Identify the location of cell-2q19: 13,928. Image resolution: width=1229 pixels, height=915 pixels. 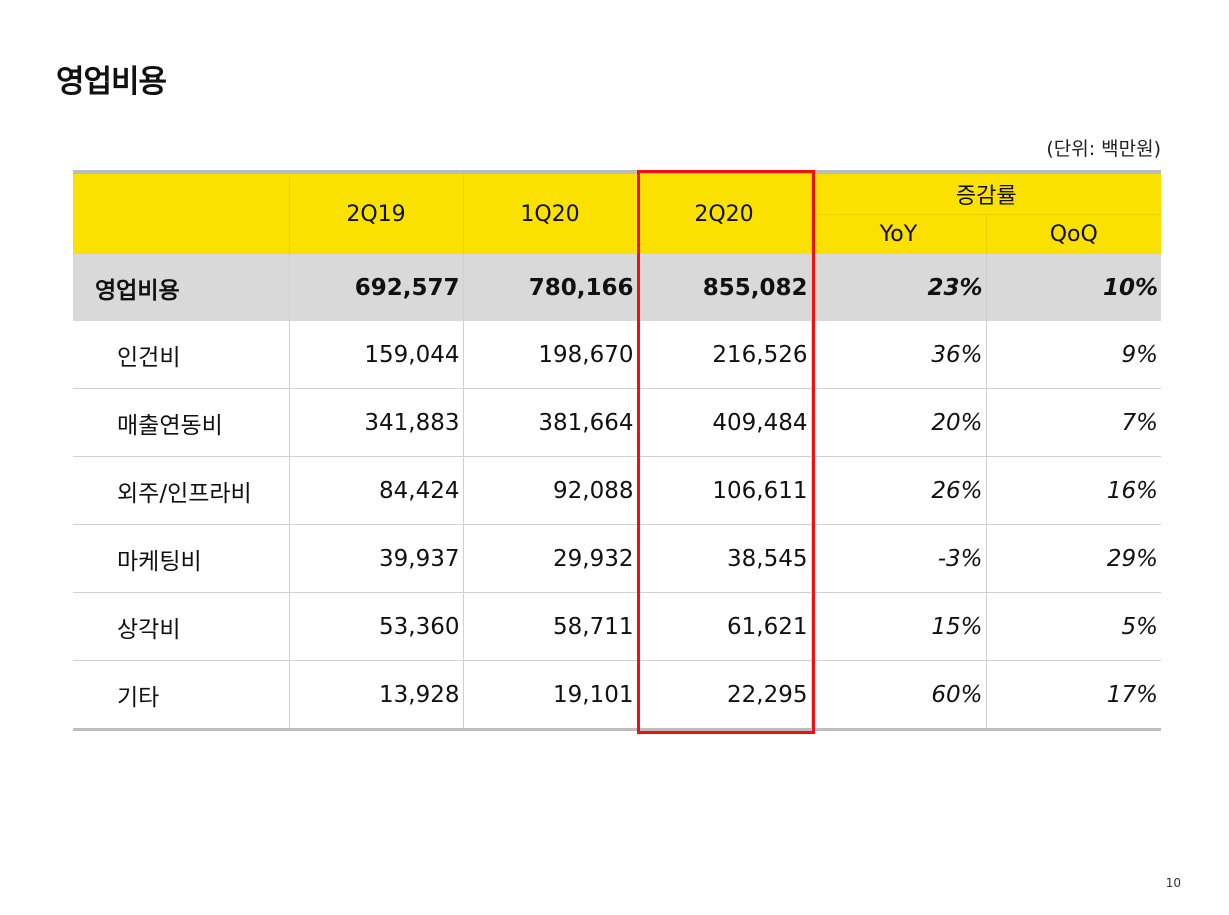
(375, 695).